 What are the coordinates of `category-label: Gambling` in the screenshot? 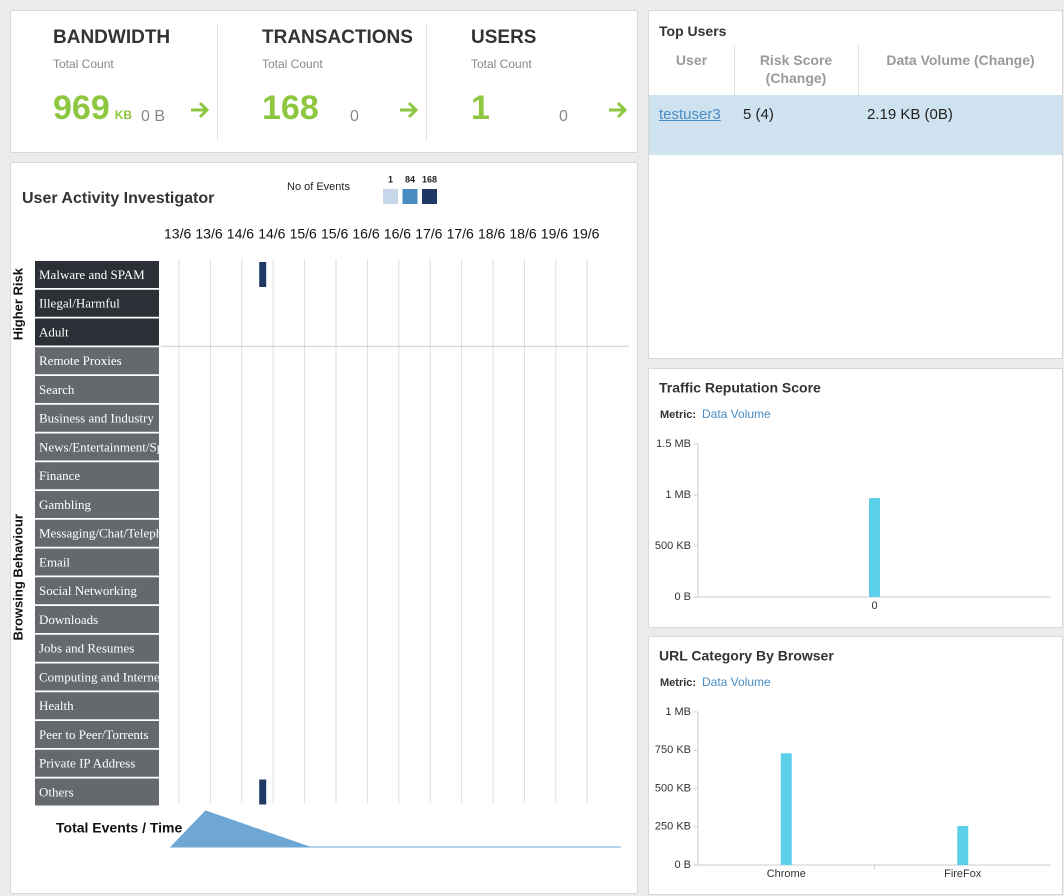 It's located at (65, 504).